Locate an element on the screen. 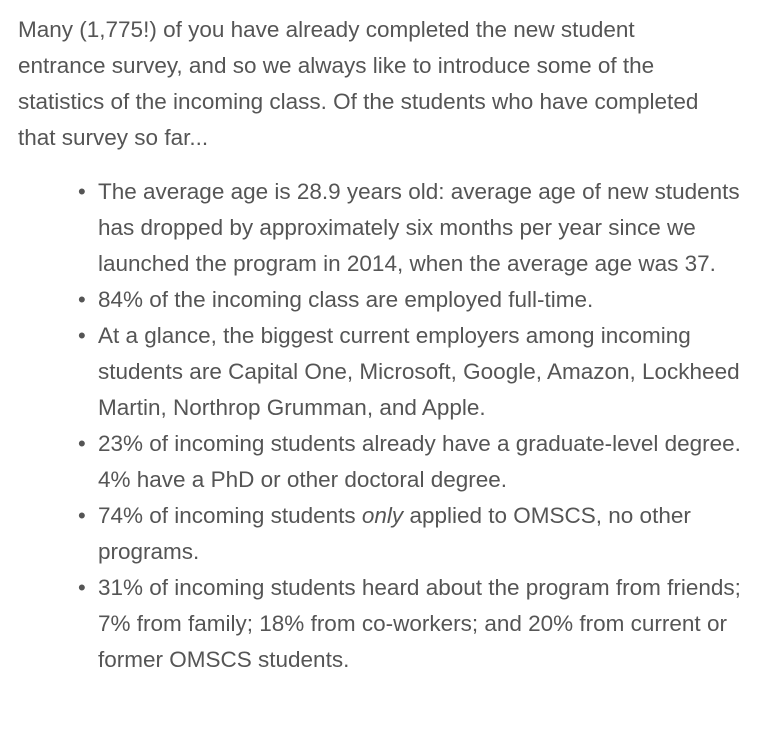 This screenshot has height=730, width=778. list-item-text-before: 74% of incoming students is located at coordinates (230, 515).